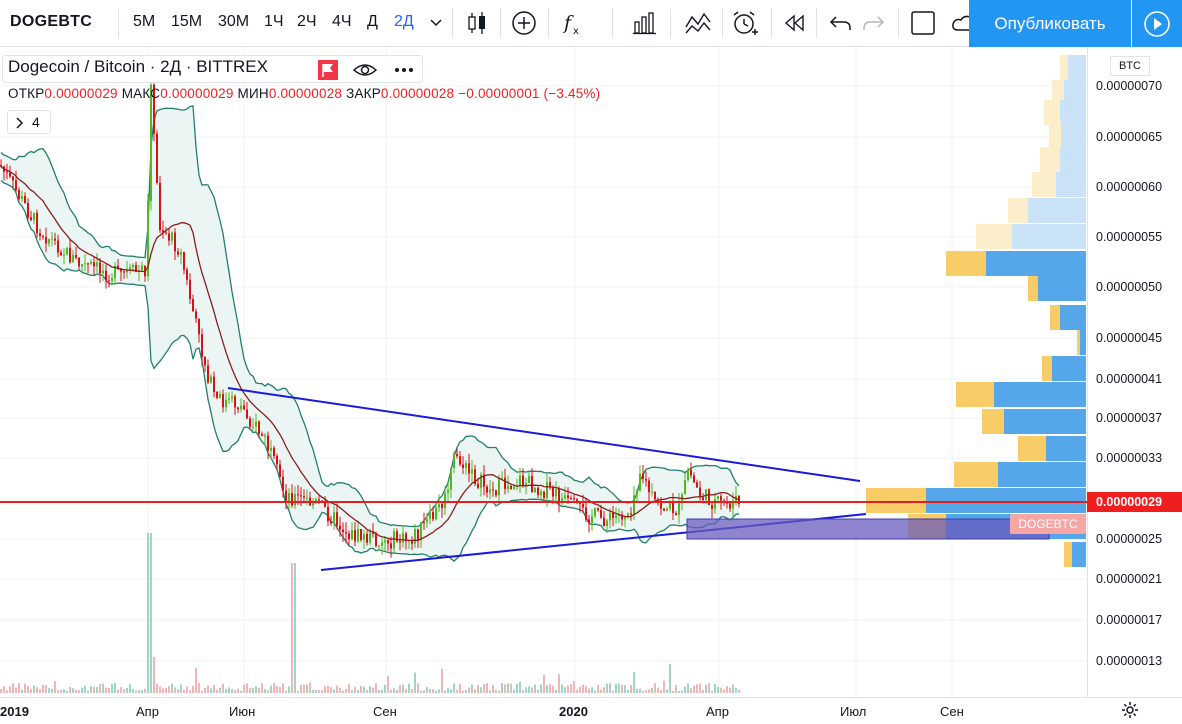  What do you see at coordinates (524, 23) in the screenshot?
I see `add-compare-icon` at bounding box center [524, 23].